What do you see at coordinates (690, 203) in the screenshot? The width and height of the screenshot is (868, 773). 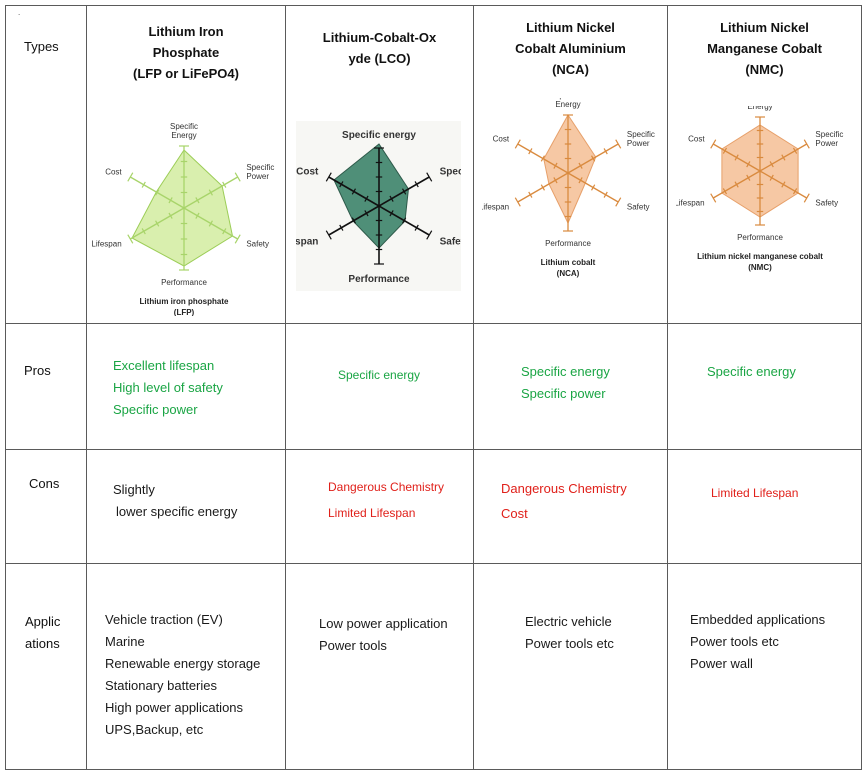 I see `radar-axis-label: Lifespan` at bounding box center [690, 203].